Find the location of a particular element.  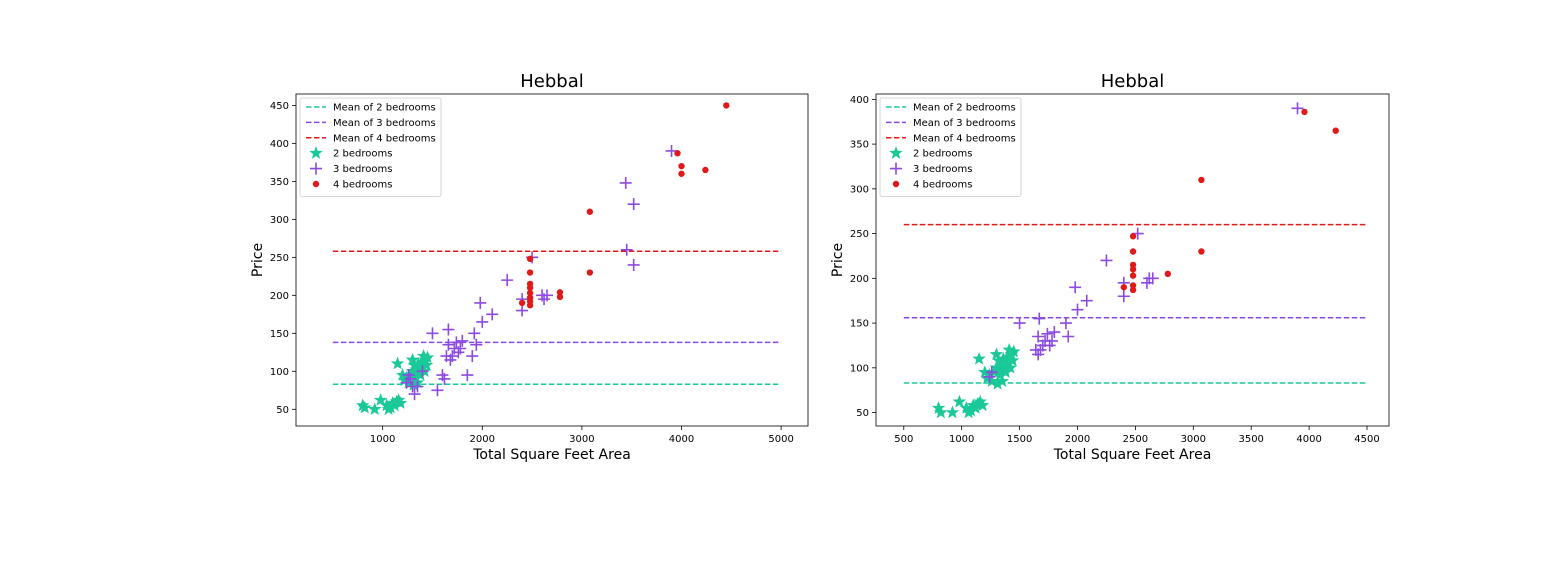

legend-label: Mean of 2 bedrooms is located at coordinates (384, 108).